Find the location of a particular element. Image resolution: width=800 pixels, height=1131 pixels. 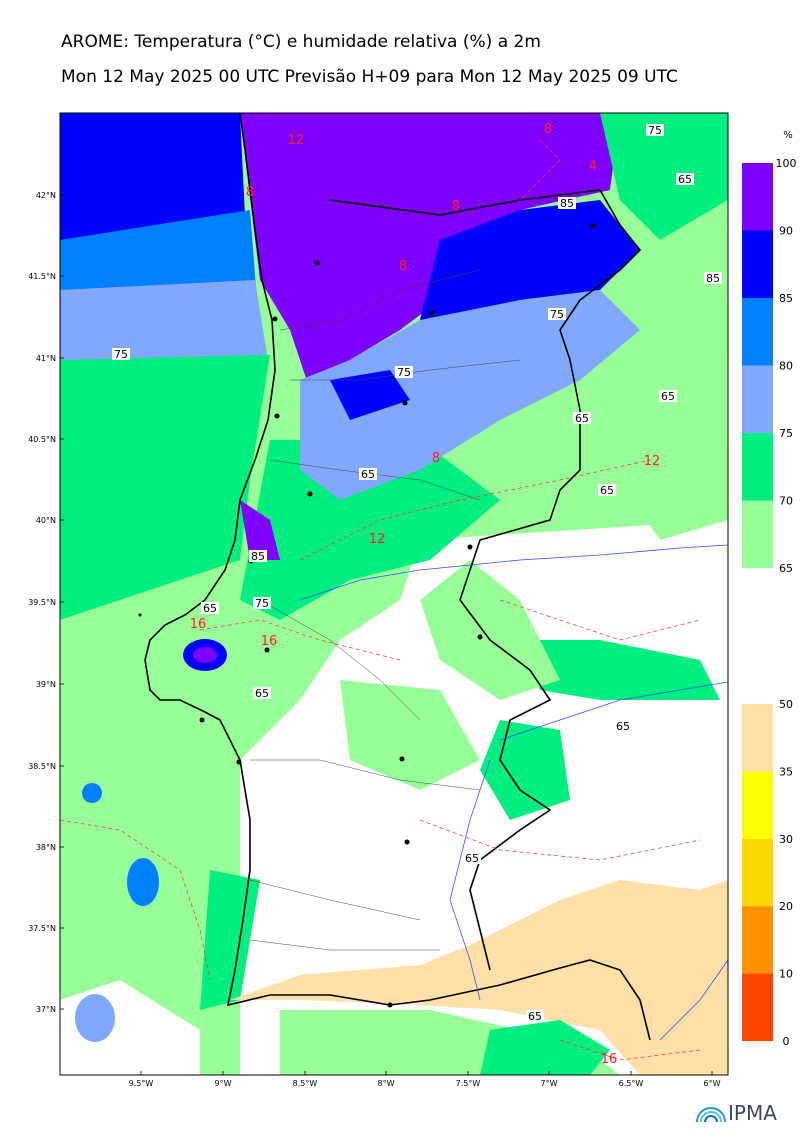

humidity-unit-label: % is located at coordinates (788, 135).